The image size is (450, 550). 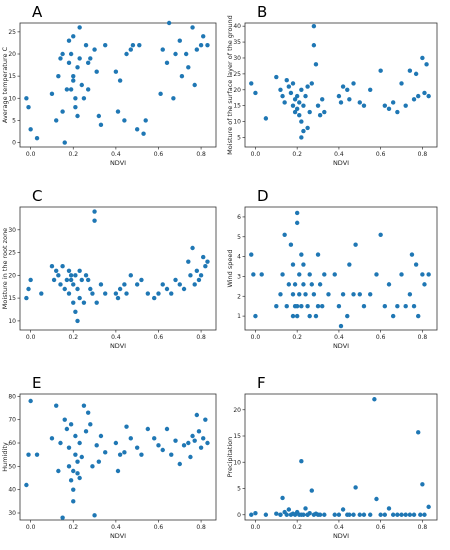 I want to click on panel-letter: C, so click(x=37, y=196).